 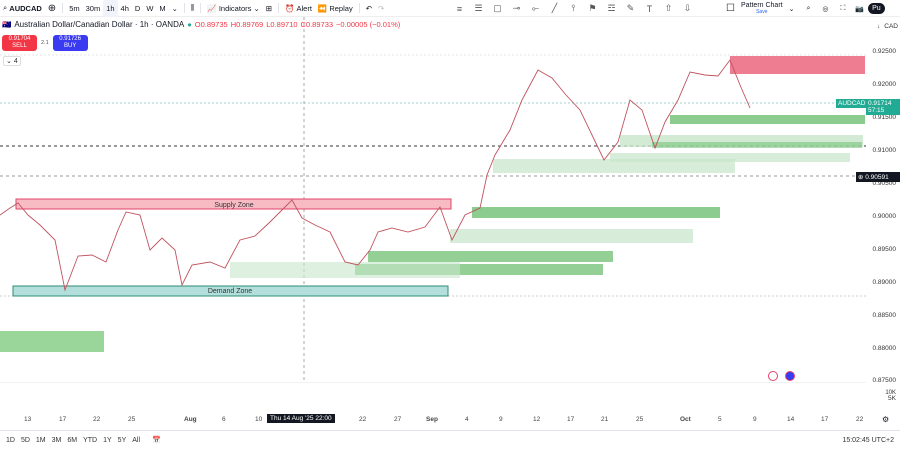 What do you see at coordinates (162, 8) in the screenshot?
I see `interval-m: M` at bounding box center [162, 8].